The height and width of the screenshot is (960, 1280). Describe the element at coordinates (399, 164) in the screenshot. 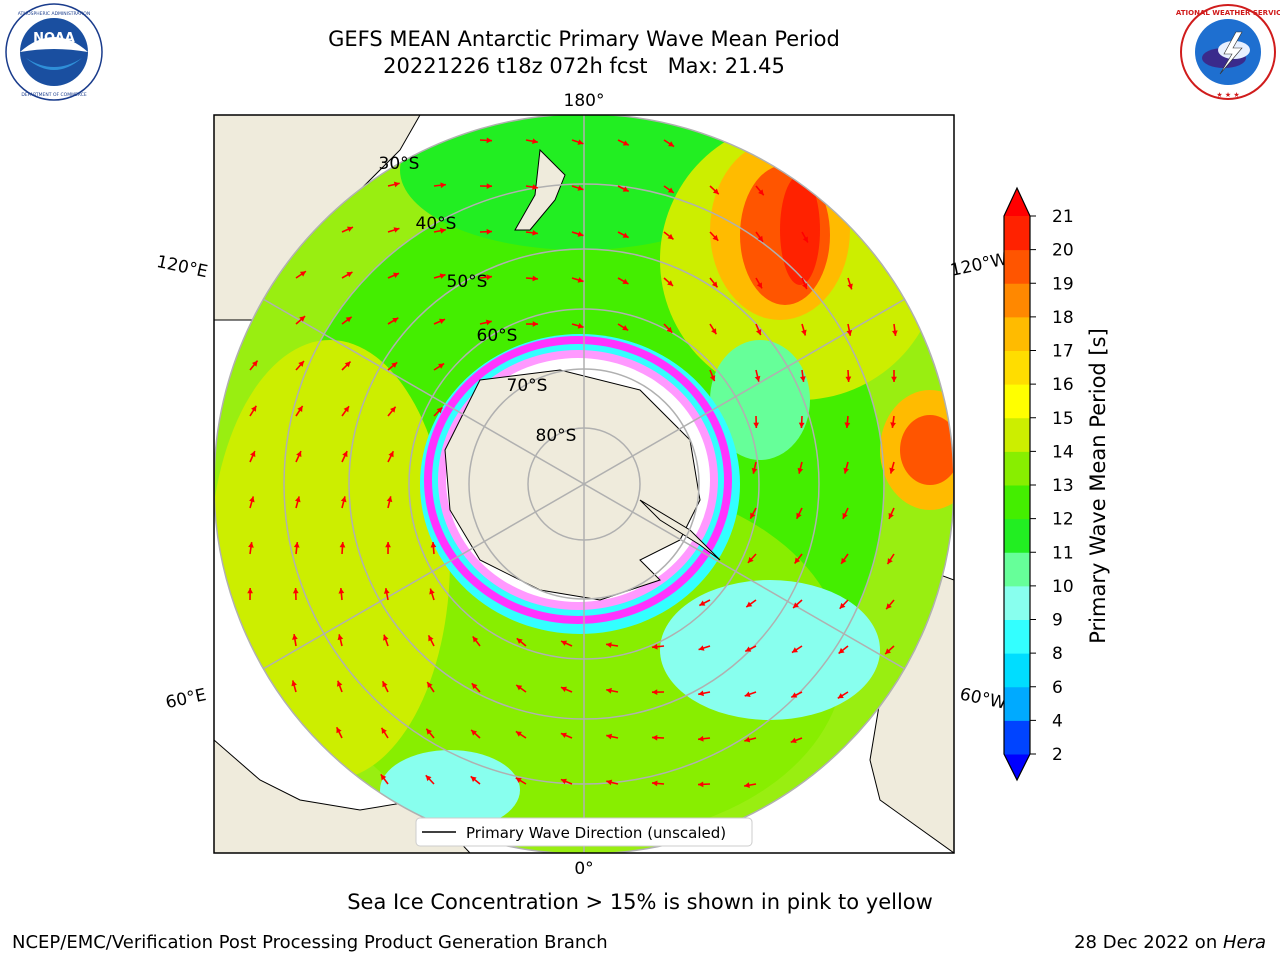

I see `lat-label-30s: 30°S` at that location.